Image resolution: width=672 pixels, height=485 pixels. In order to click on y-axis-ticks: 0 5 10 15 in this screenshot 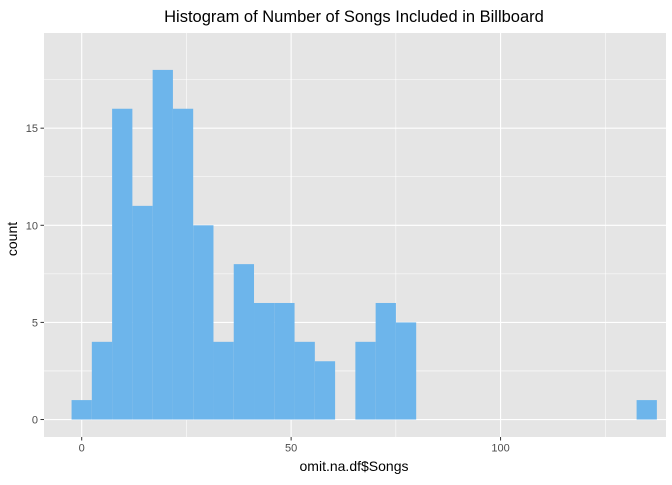, I will do `click(35, 275)`.